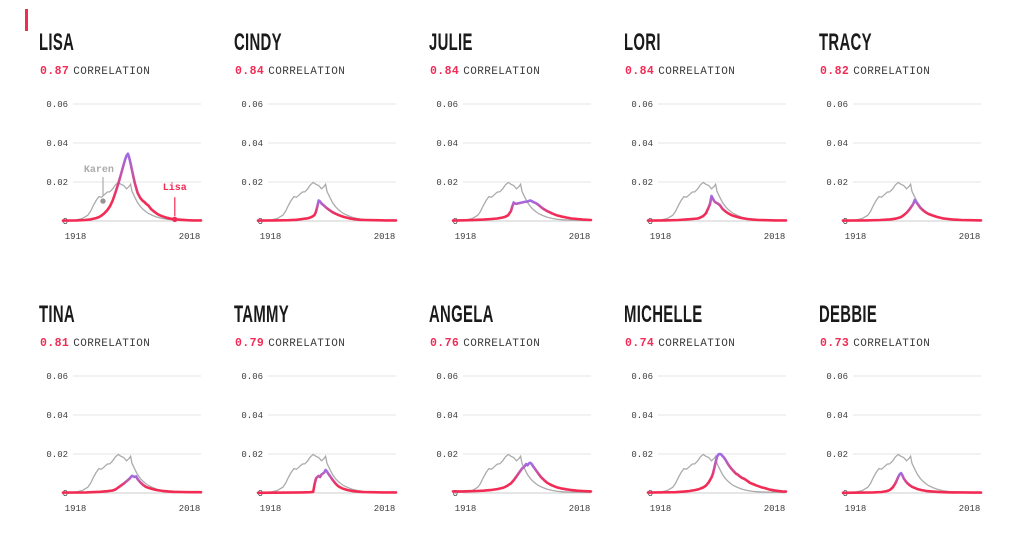 This screenshot has width=1024, height=557. I want to click on correlation-line: 0.73 CORRELATION, so click(875, 343).